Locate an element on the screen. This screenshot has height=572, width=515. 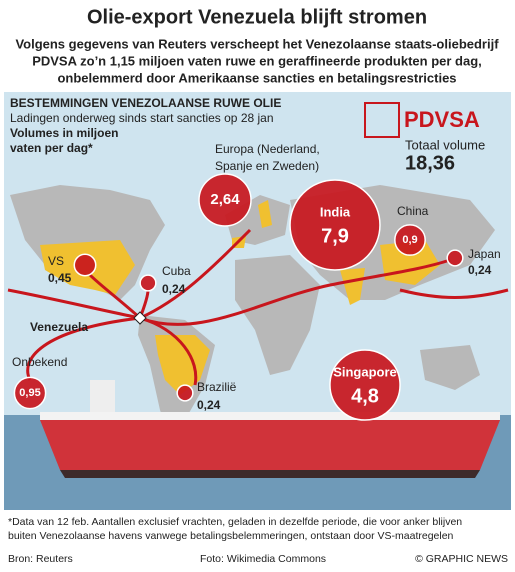
logo-text: PDVSA is located at coordinates (442, 119).